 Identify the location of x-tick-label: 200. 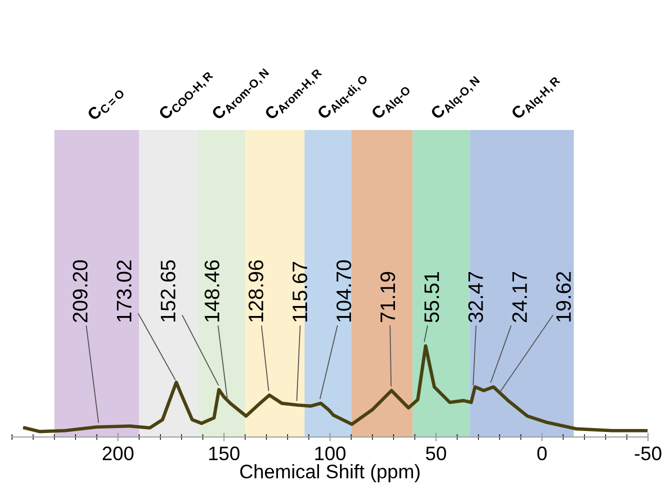
(118, 453).